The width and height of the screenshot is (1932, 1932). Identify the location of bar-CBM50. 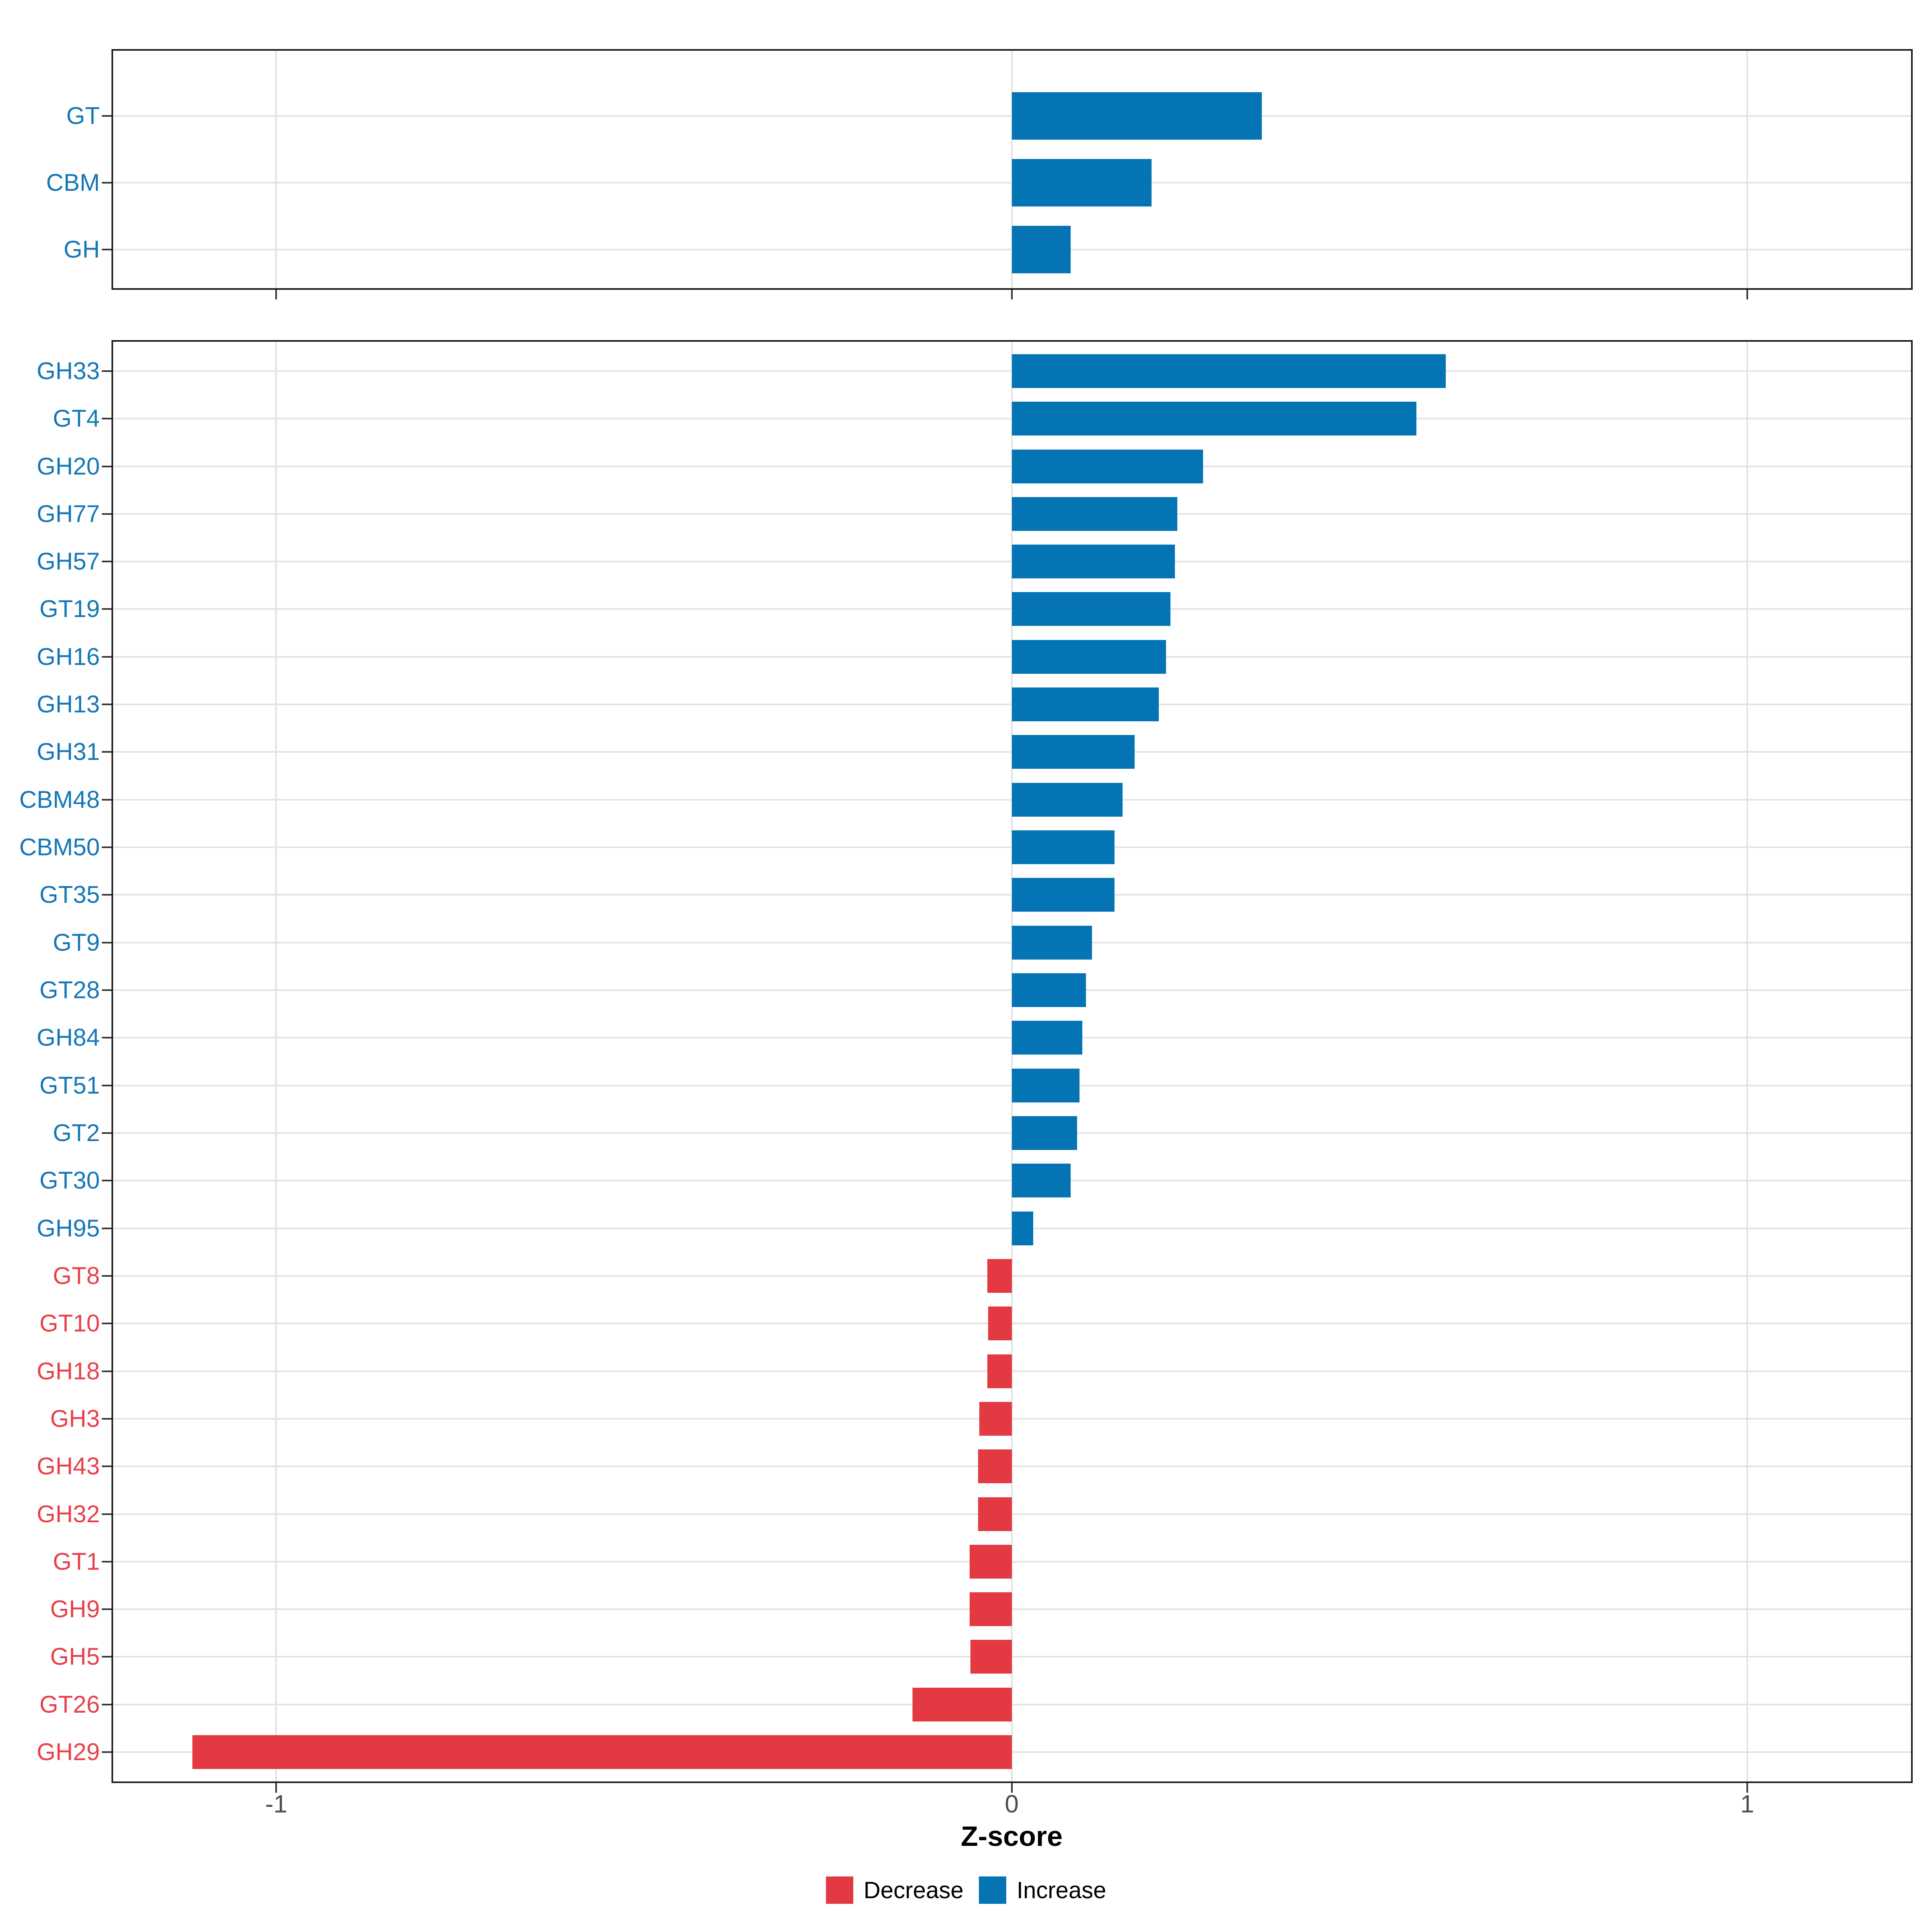
(1063, 847).